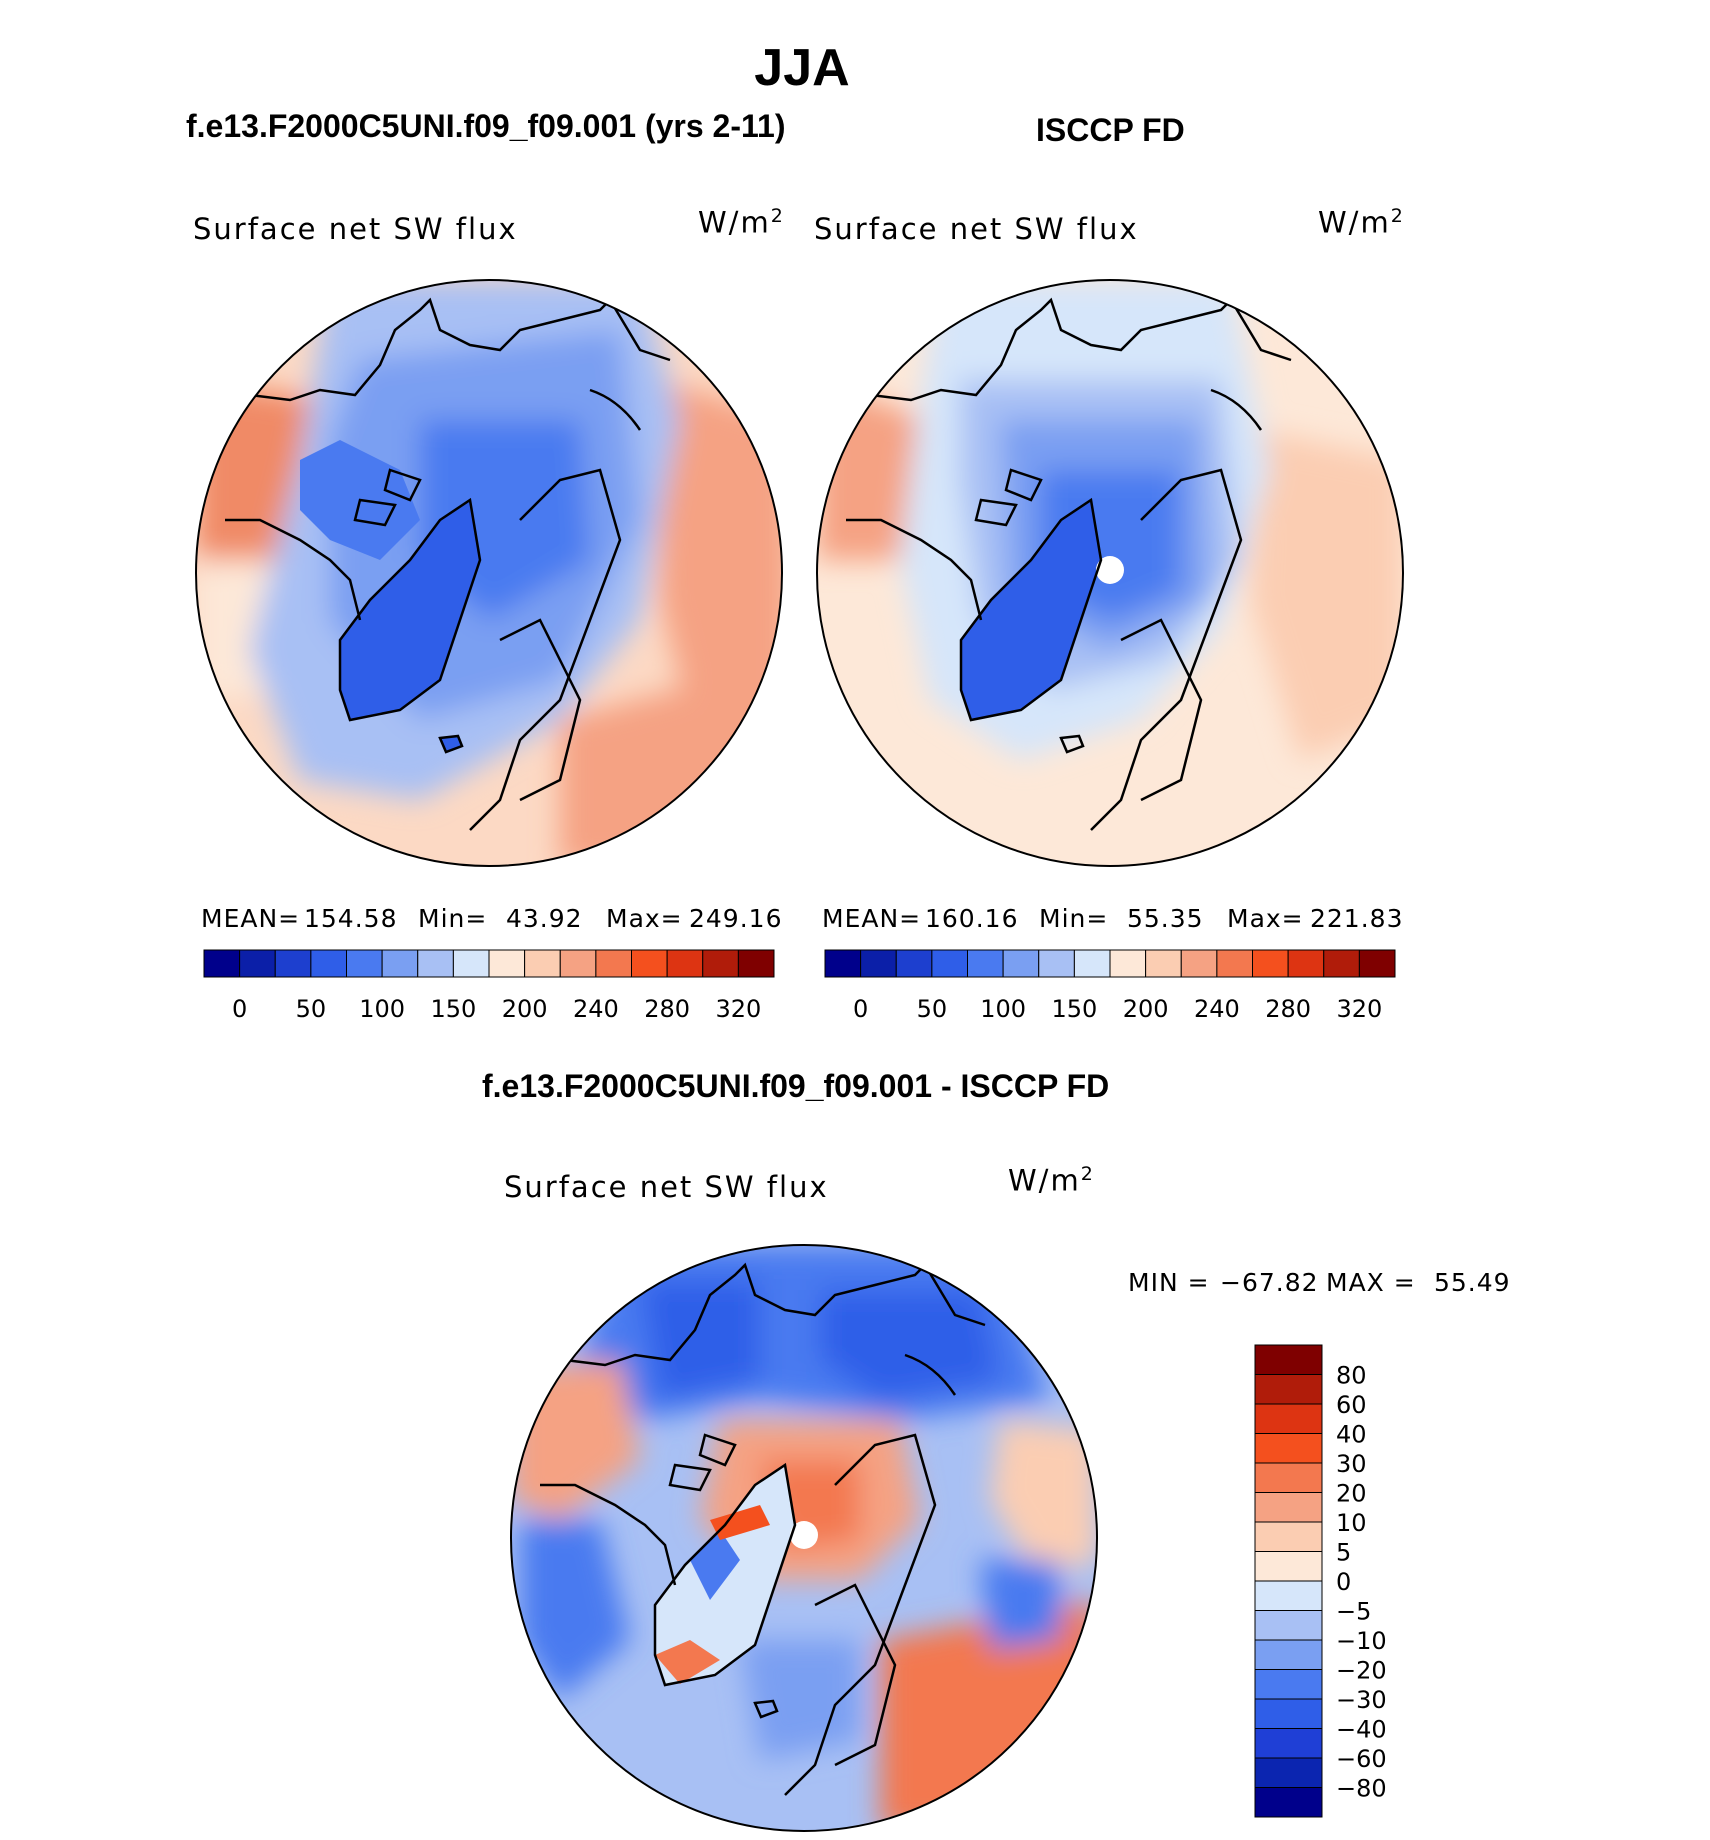  I want to click on panel1-variable-label: Surface net SW flux, so click(355, 229).